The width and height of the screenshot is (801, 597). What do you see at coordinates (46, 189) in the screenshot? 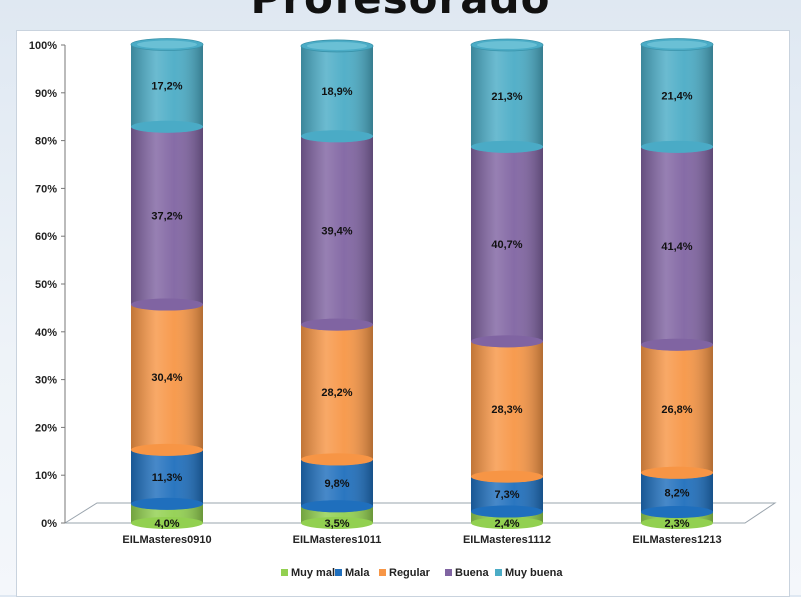
I see `y-tick-label: 70%` at bounding box center [46, 189].